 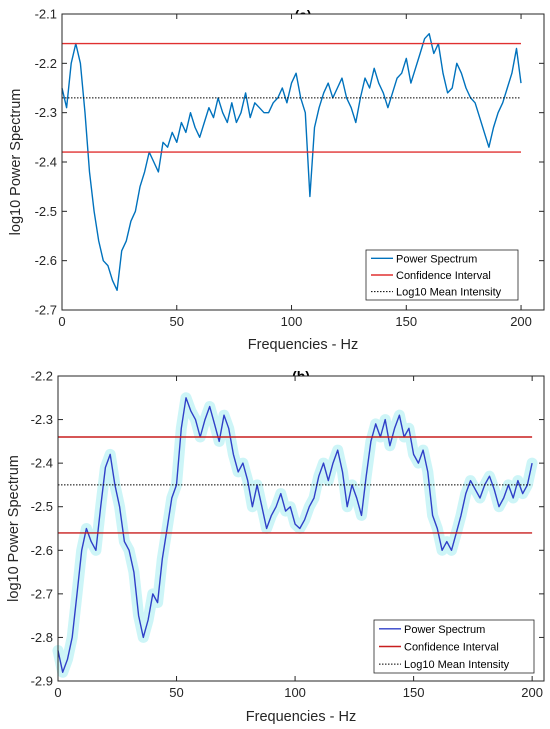 I want to click on y-tick-label: -2.8, so click(x=42, y=637).